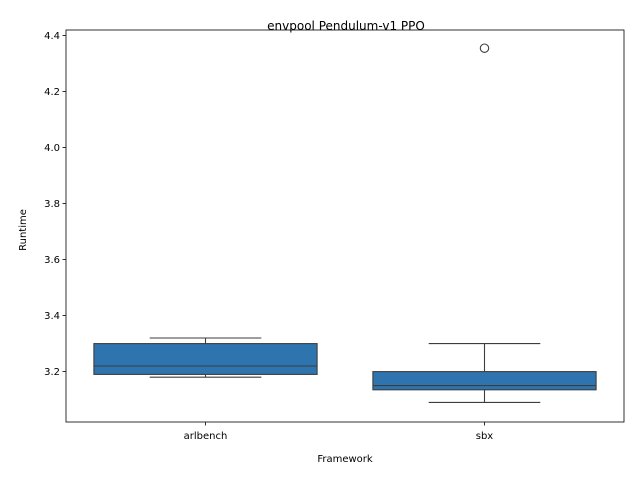 The image size is (640, 480). I want to click on y-tick-label: 3.6, so click(52, 260).